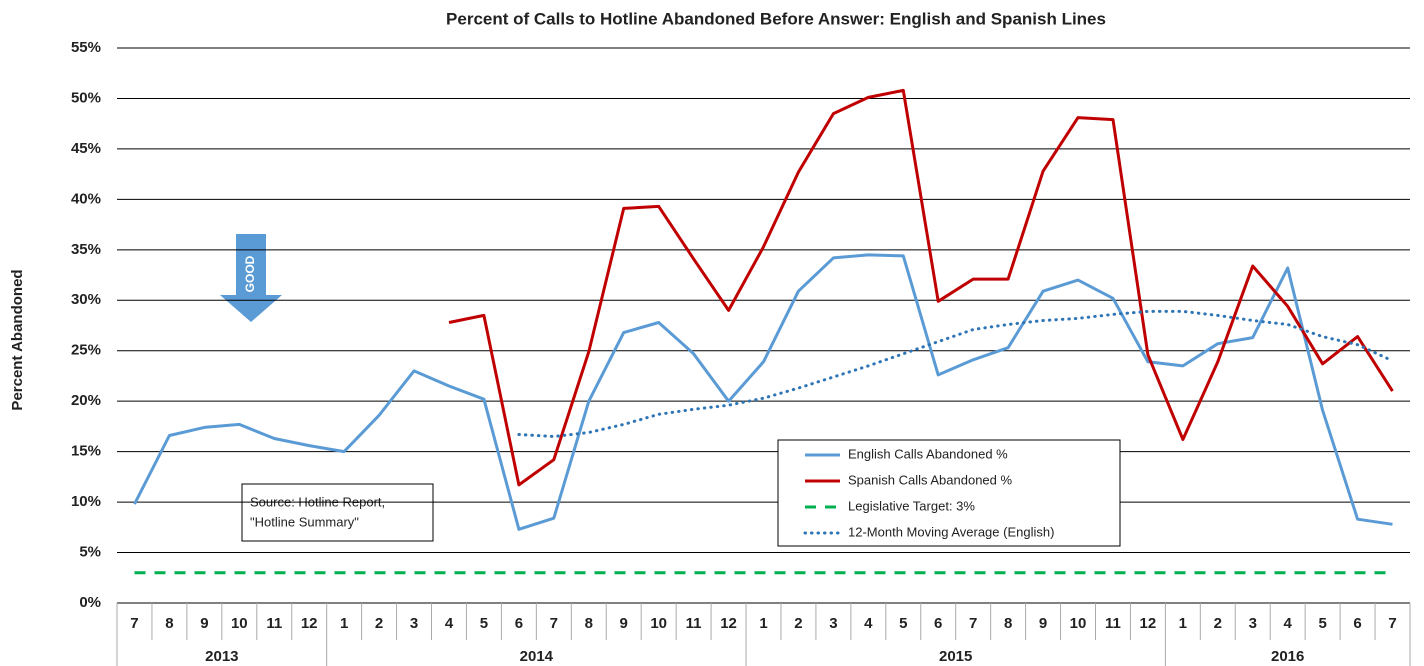 Image resolution: width=1424 pixels, height=666 pixels. I want to click on y-tick-label: 25%, so click(86, 350).